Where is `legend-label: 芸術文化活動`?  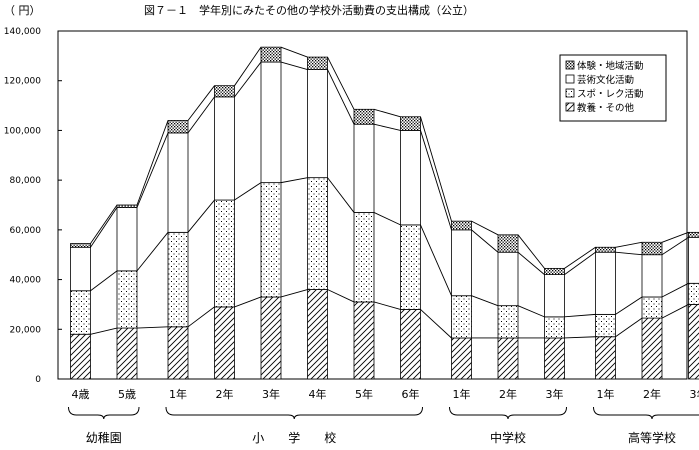
legend-label: 芸術文化活動 is located at coordinates (605, 80).